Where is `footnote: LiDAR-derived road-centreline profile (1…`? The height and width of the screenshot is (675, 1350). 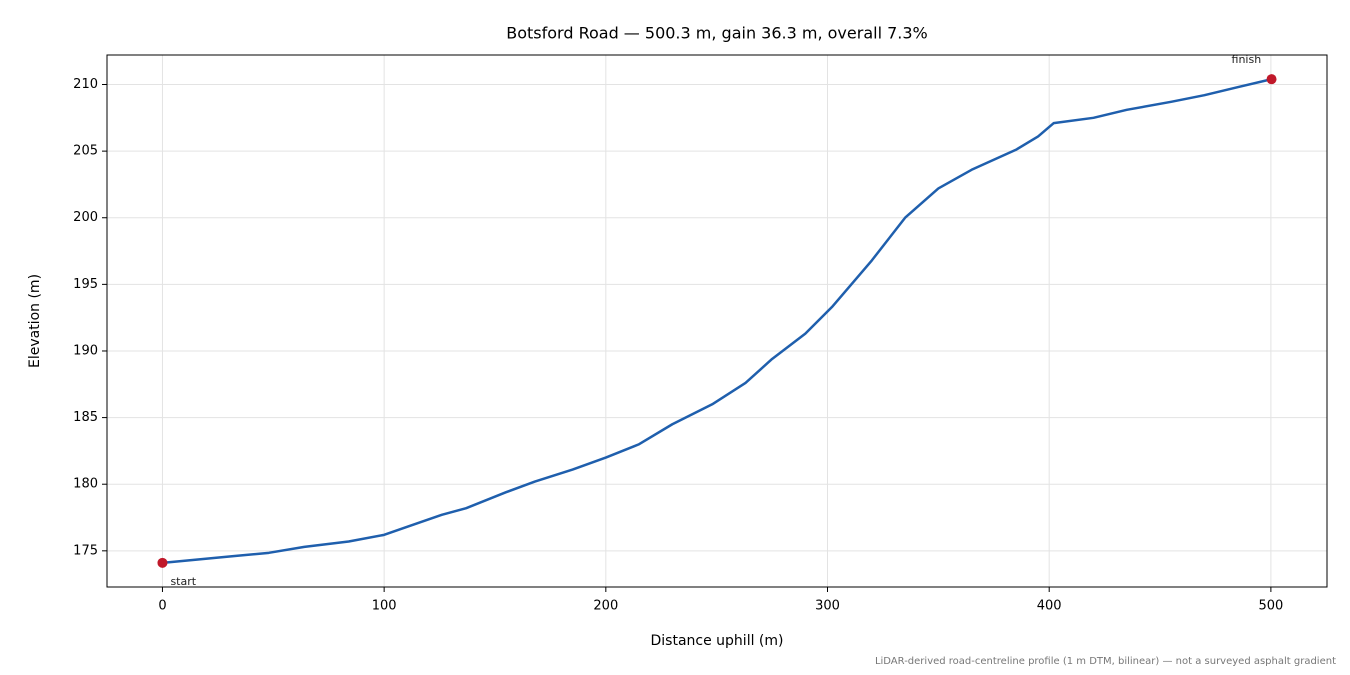
footnote: LiDAR-derived road-centreline profile (1… is located at coordinates (1105, 661).